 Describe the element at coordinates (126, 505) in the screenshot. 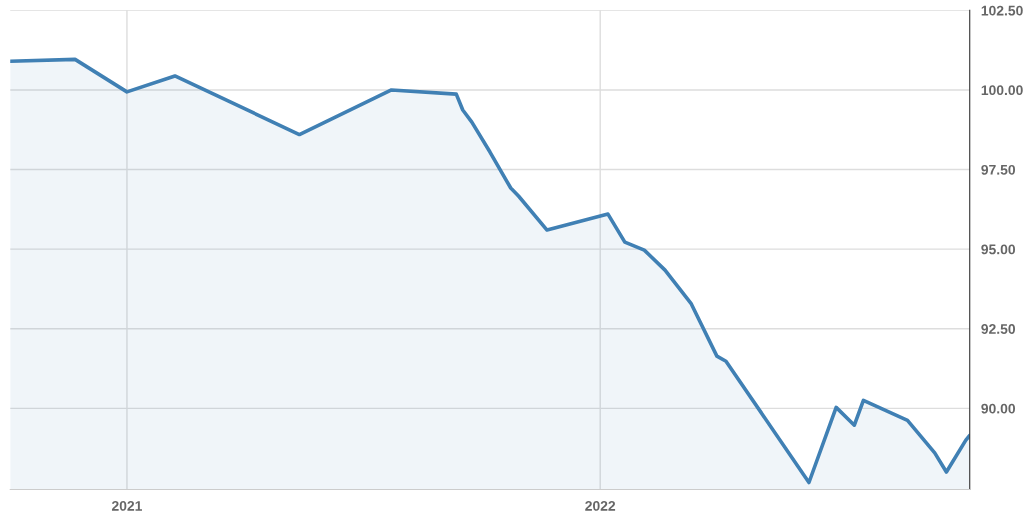

I see `x-tick-label: 2021` at that location.